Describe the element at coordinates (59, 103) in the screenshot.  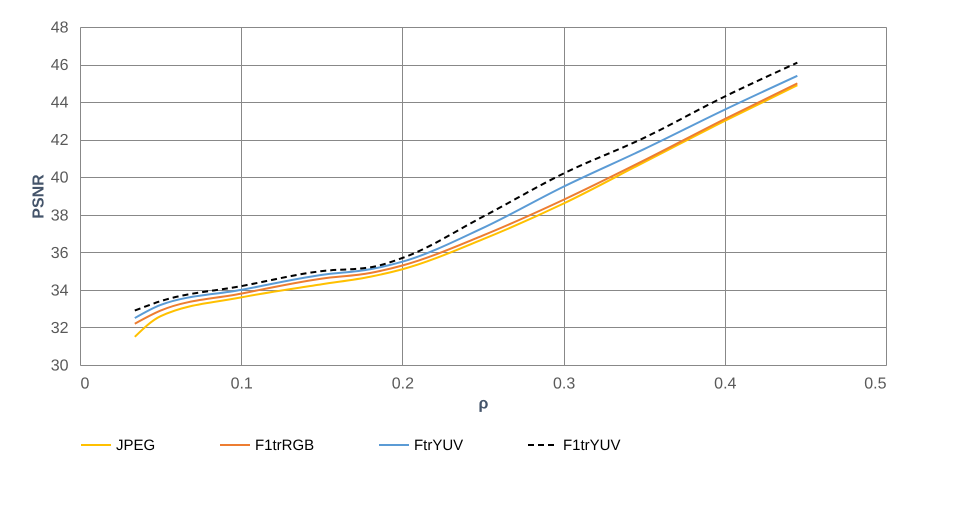
I see `y-tick-label: 44` at that location.